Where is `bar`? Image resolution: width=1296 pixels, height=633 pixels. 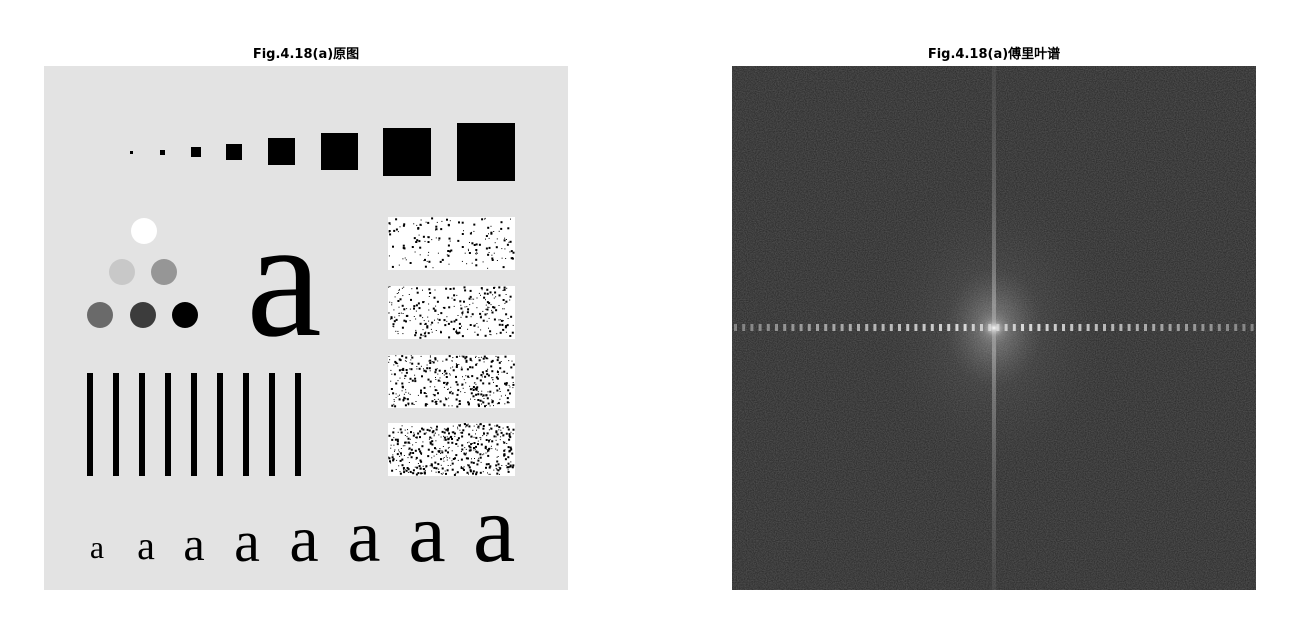
bar is located at coordinates (298, 424).